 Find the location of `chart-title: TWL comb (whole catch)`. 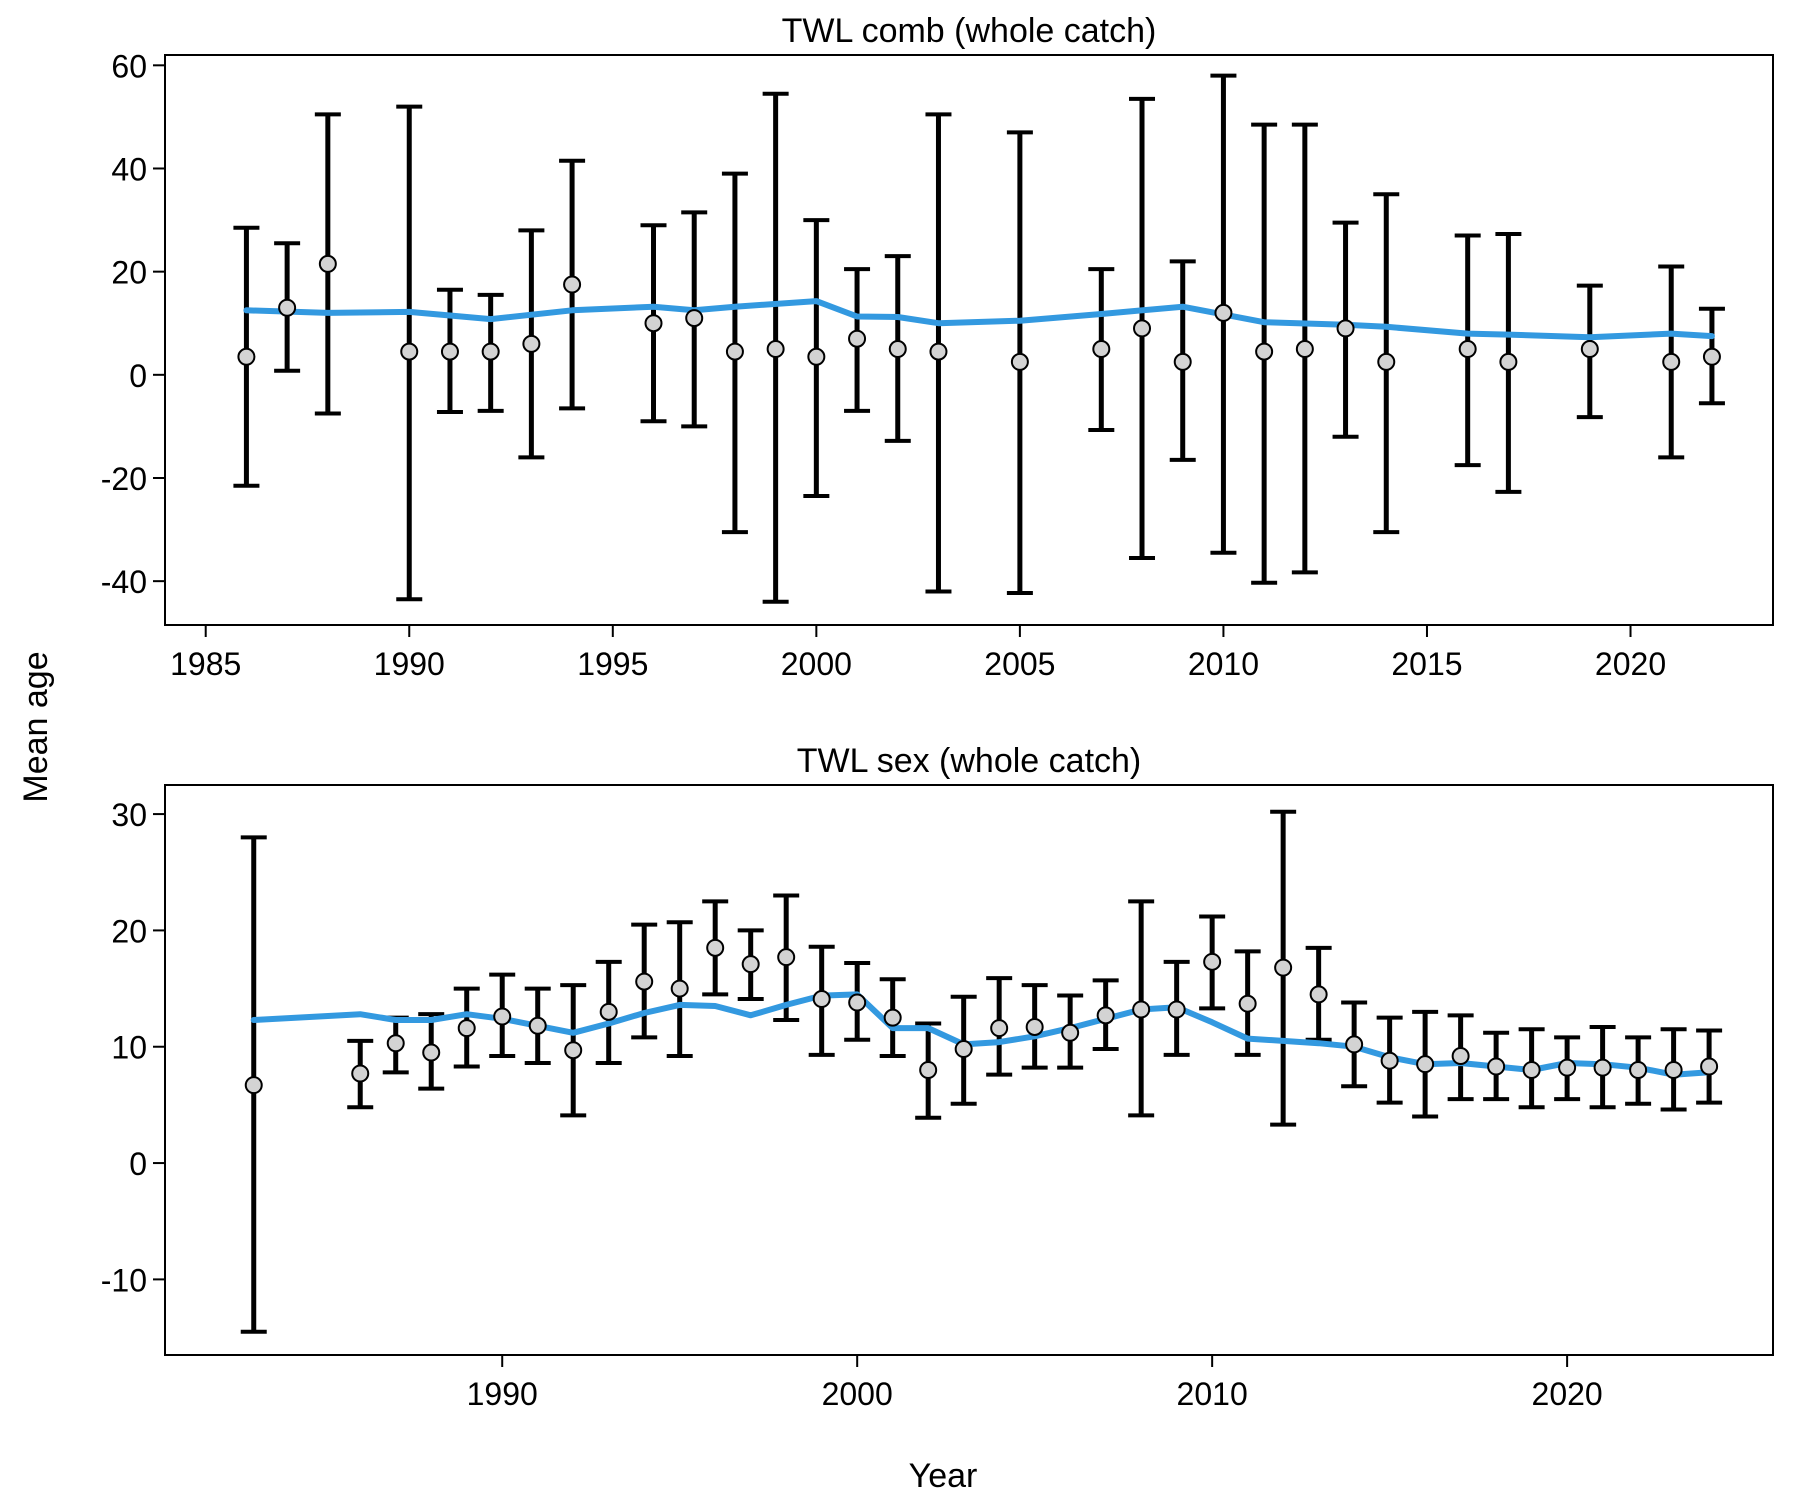

chart-title: TWL comb (whole catch) is located at coordinates (969, 31).